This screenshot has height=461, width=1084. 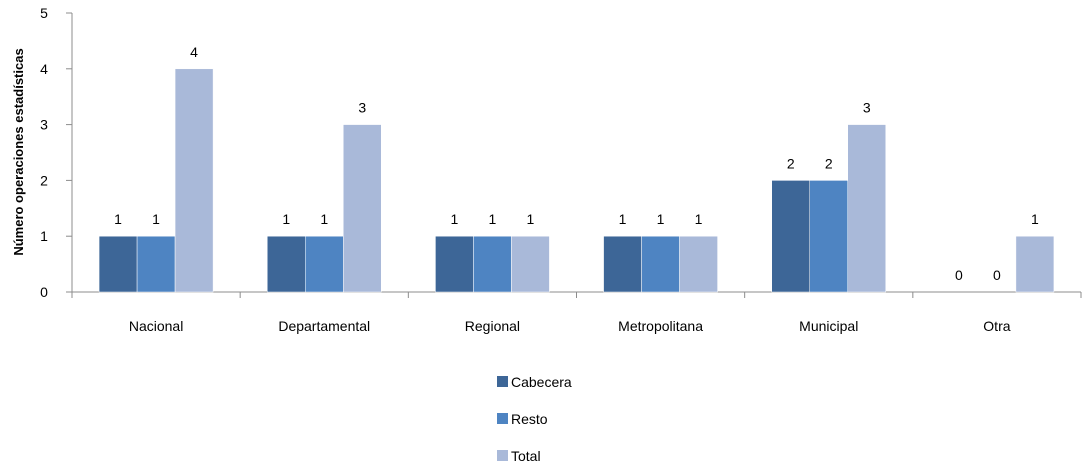 What do you see at coordinates (541, 382) in the screenshot?
I see `legend-label-cabecera: Cabecera` at bounding box center [541, 382].